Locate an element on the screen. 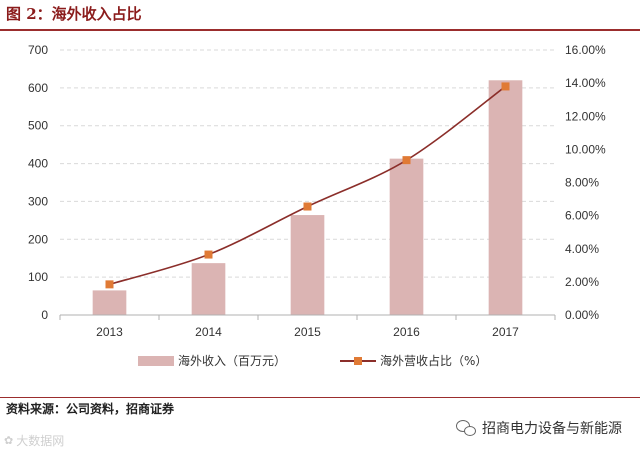 Image resolution: width=640 pixels, height=456 pixels. y-tick-label: 100 is located at coordinates (38, 277).